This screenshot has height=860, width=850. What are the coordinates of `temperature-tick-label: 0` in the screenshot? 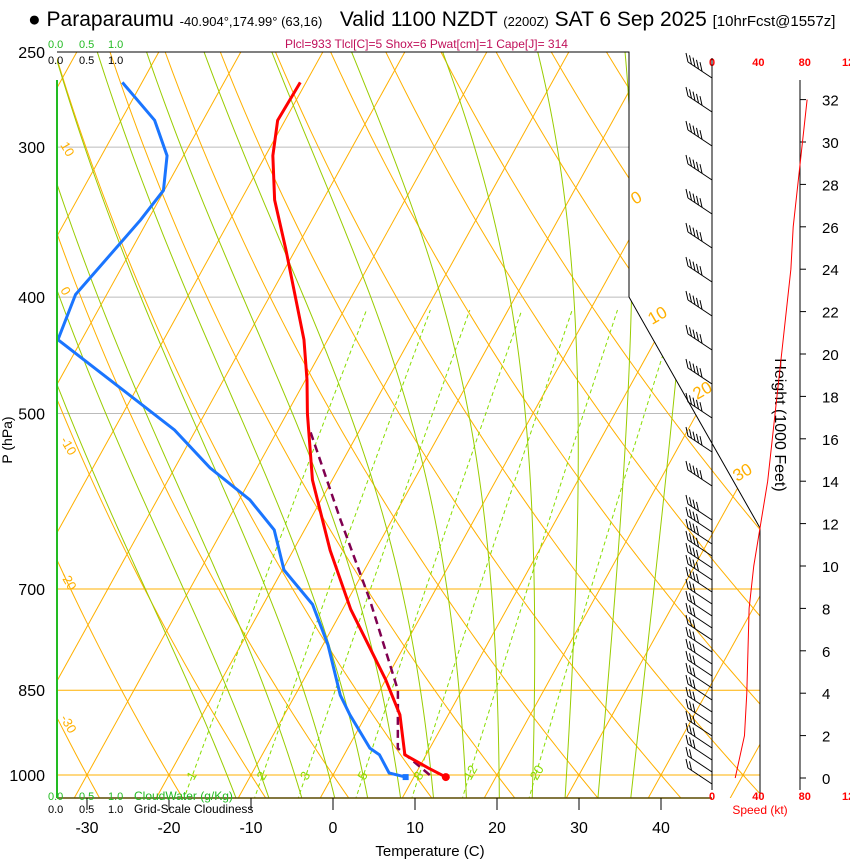 It's located at (333, 828).